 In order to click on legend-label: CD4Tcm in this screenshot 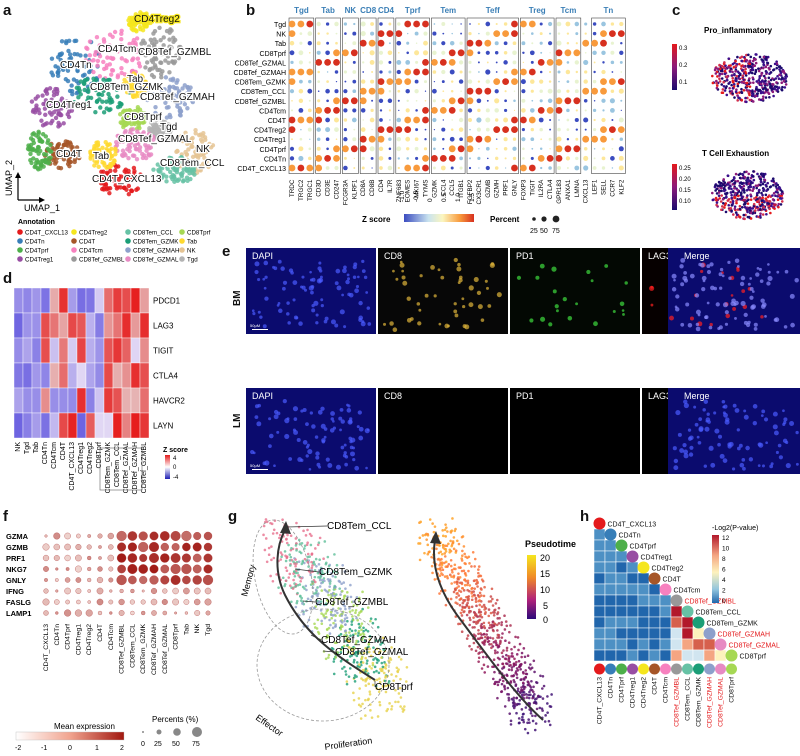, I will do `click(91, 251)`.